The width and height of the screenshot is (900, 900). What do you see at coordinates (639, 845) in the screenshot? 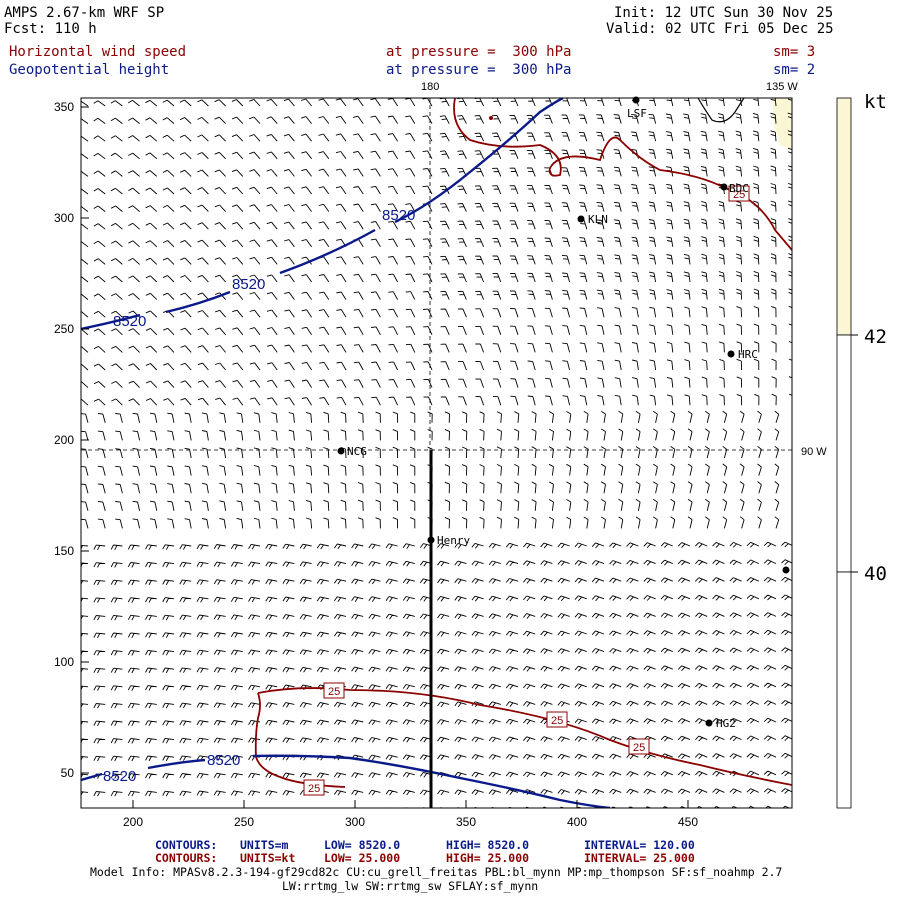
I see `contours1-interval: INTERVAL= 120.00` at bounding box center [639, 845].